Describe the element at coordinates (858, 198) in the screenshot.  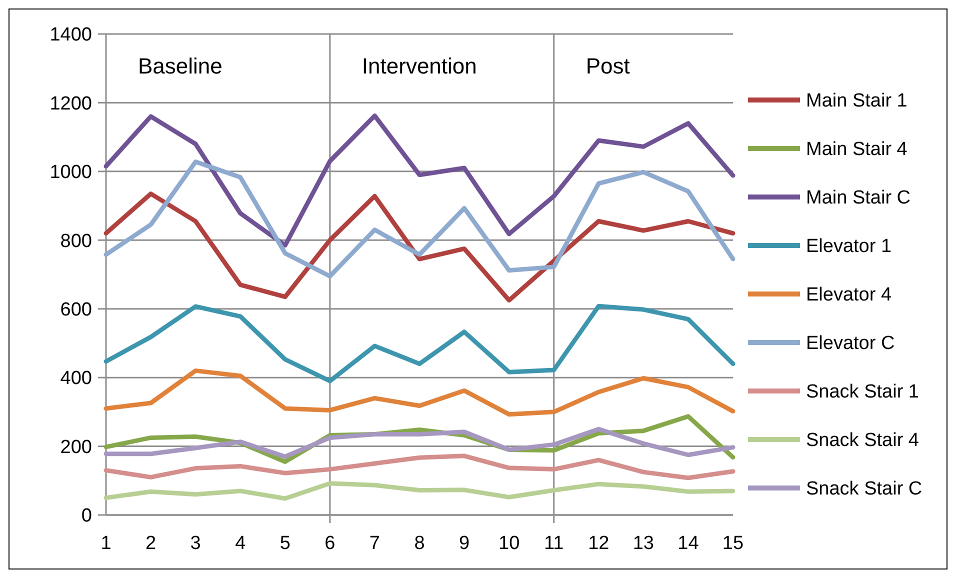
I see `legend-label: Main Stair C` at that location.